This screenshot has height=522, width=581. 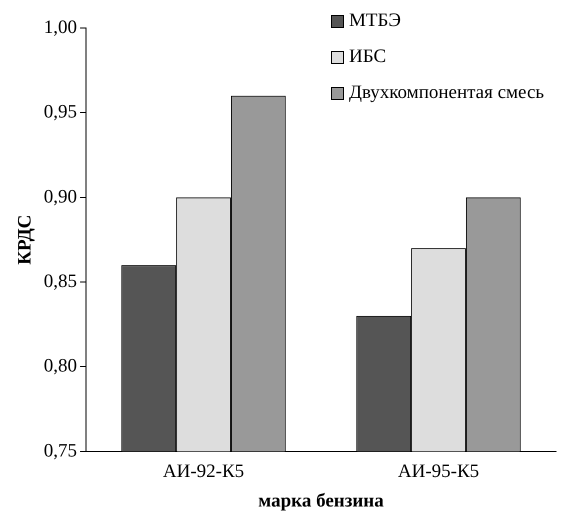 I want to click on y-tick-label: 0,85, so click(x=61, y=281).